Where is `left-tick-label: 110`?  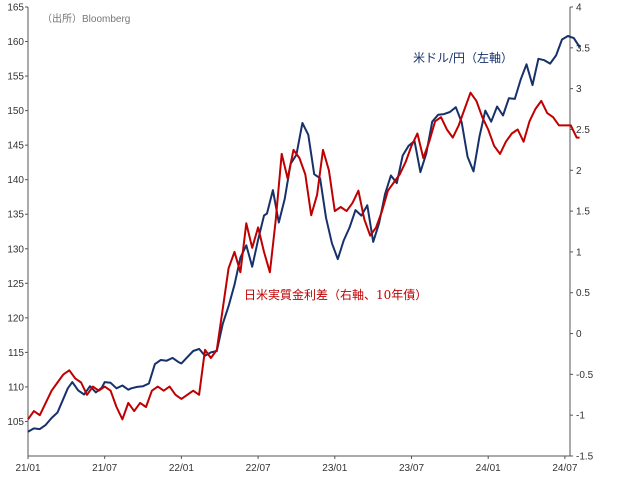
left-tick-label: 110 is located at coordinates (16, 387).